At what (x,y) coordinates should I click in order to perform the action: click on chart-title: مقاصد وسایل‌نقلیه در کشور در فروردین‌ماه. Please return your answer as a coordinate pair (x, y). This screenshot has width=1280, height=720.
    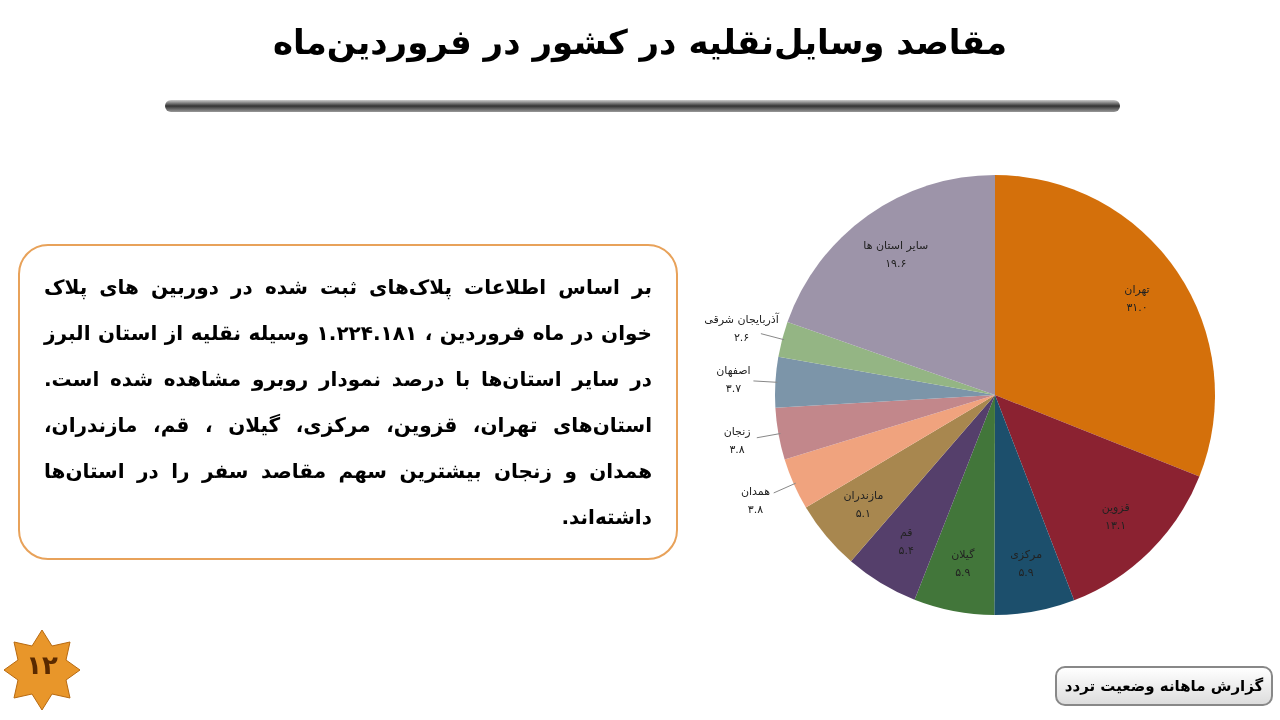
    Looking at the image, I should click on (640, 42).